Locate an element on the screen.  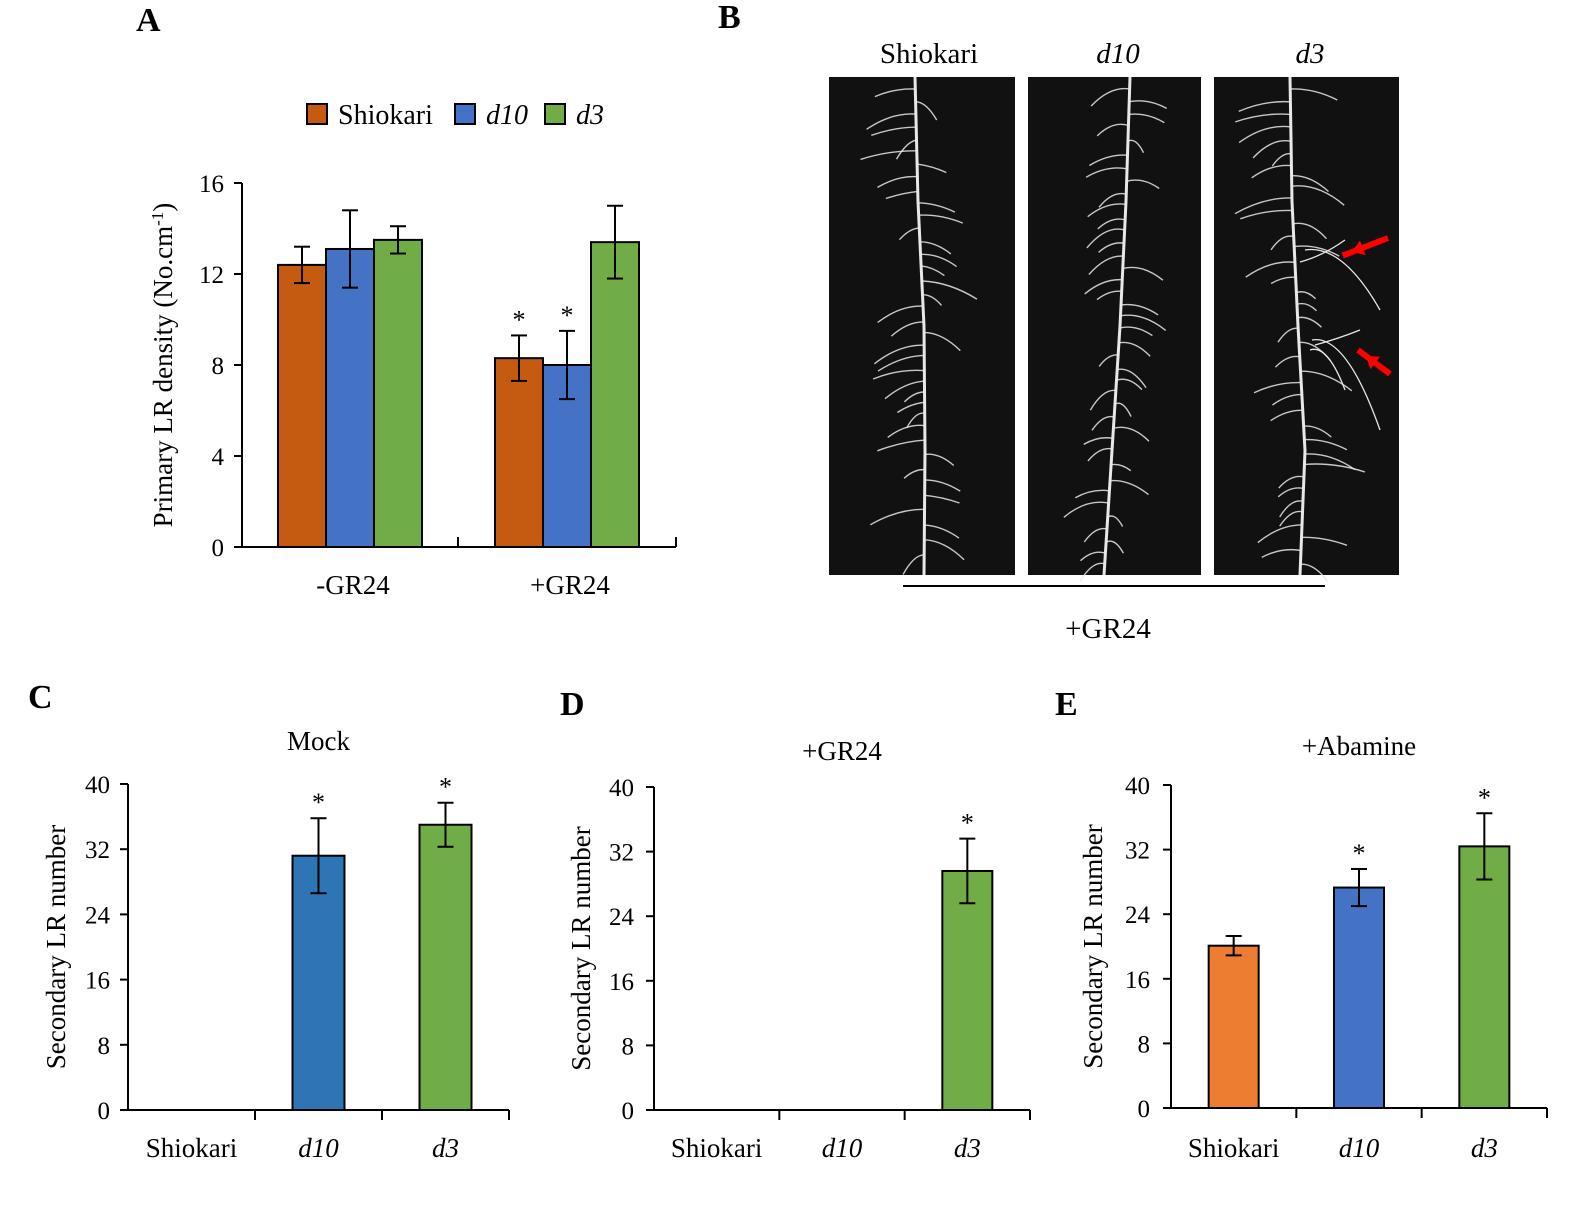
photo-label-d3: d3 is located at coordinates (1310, 54).